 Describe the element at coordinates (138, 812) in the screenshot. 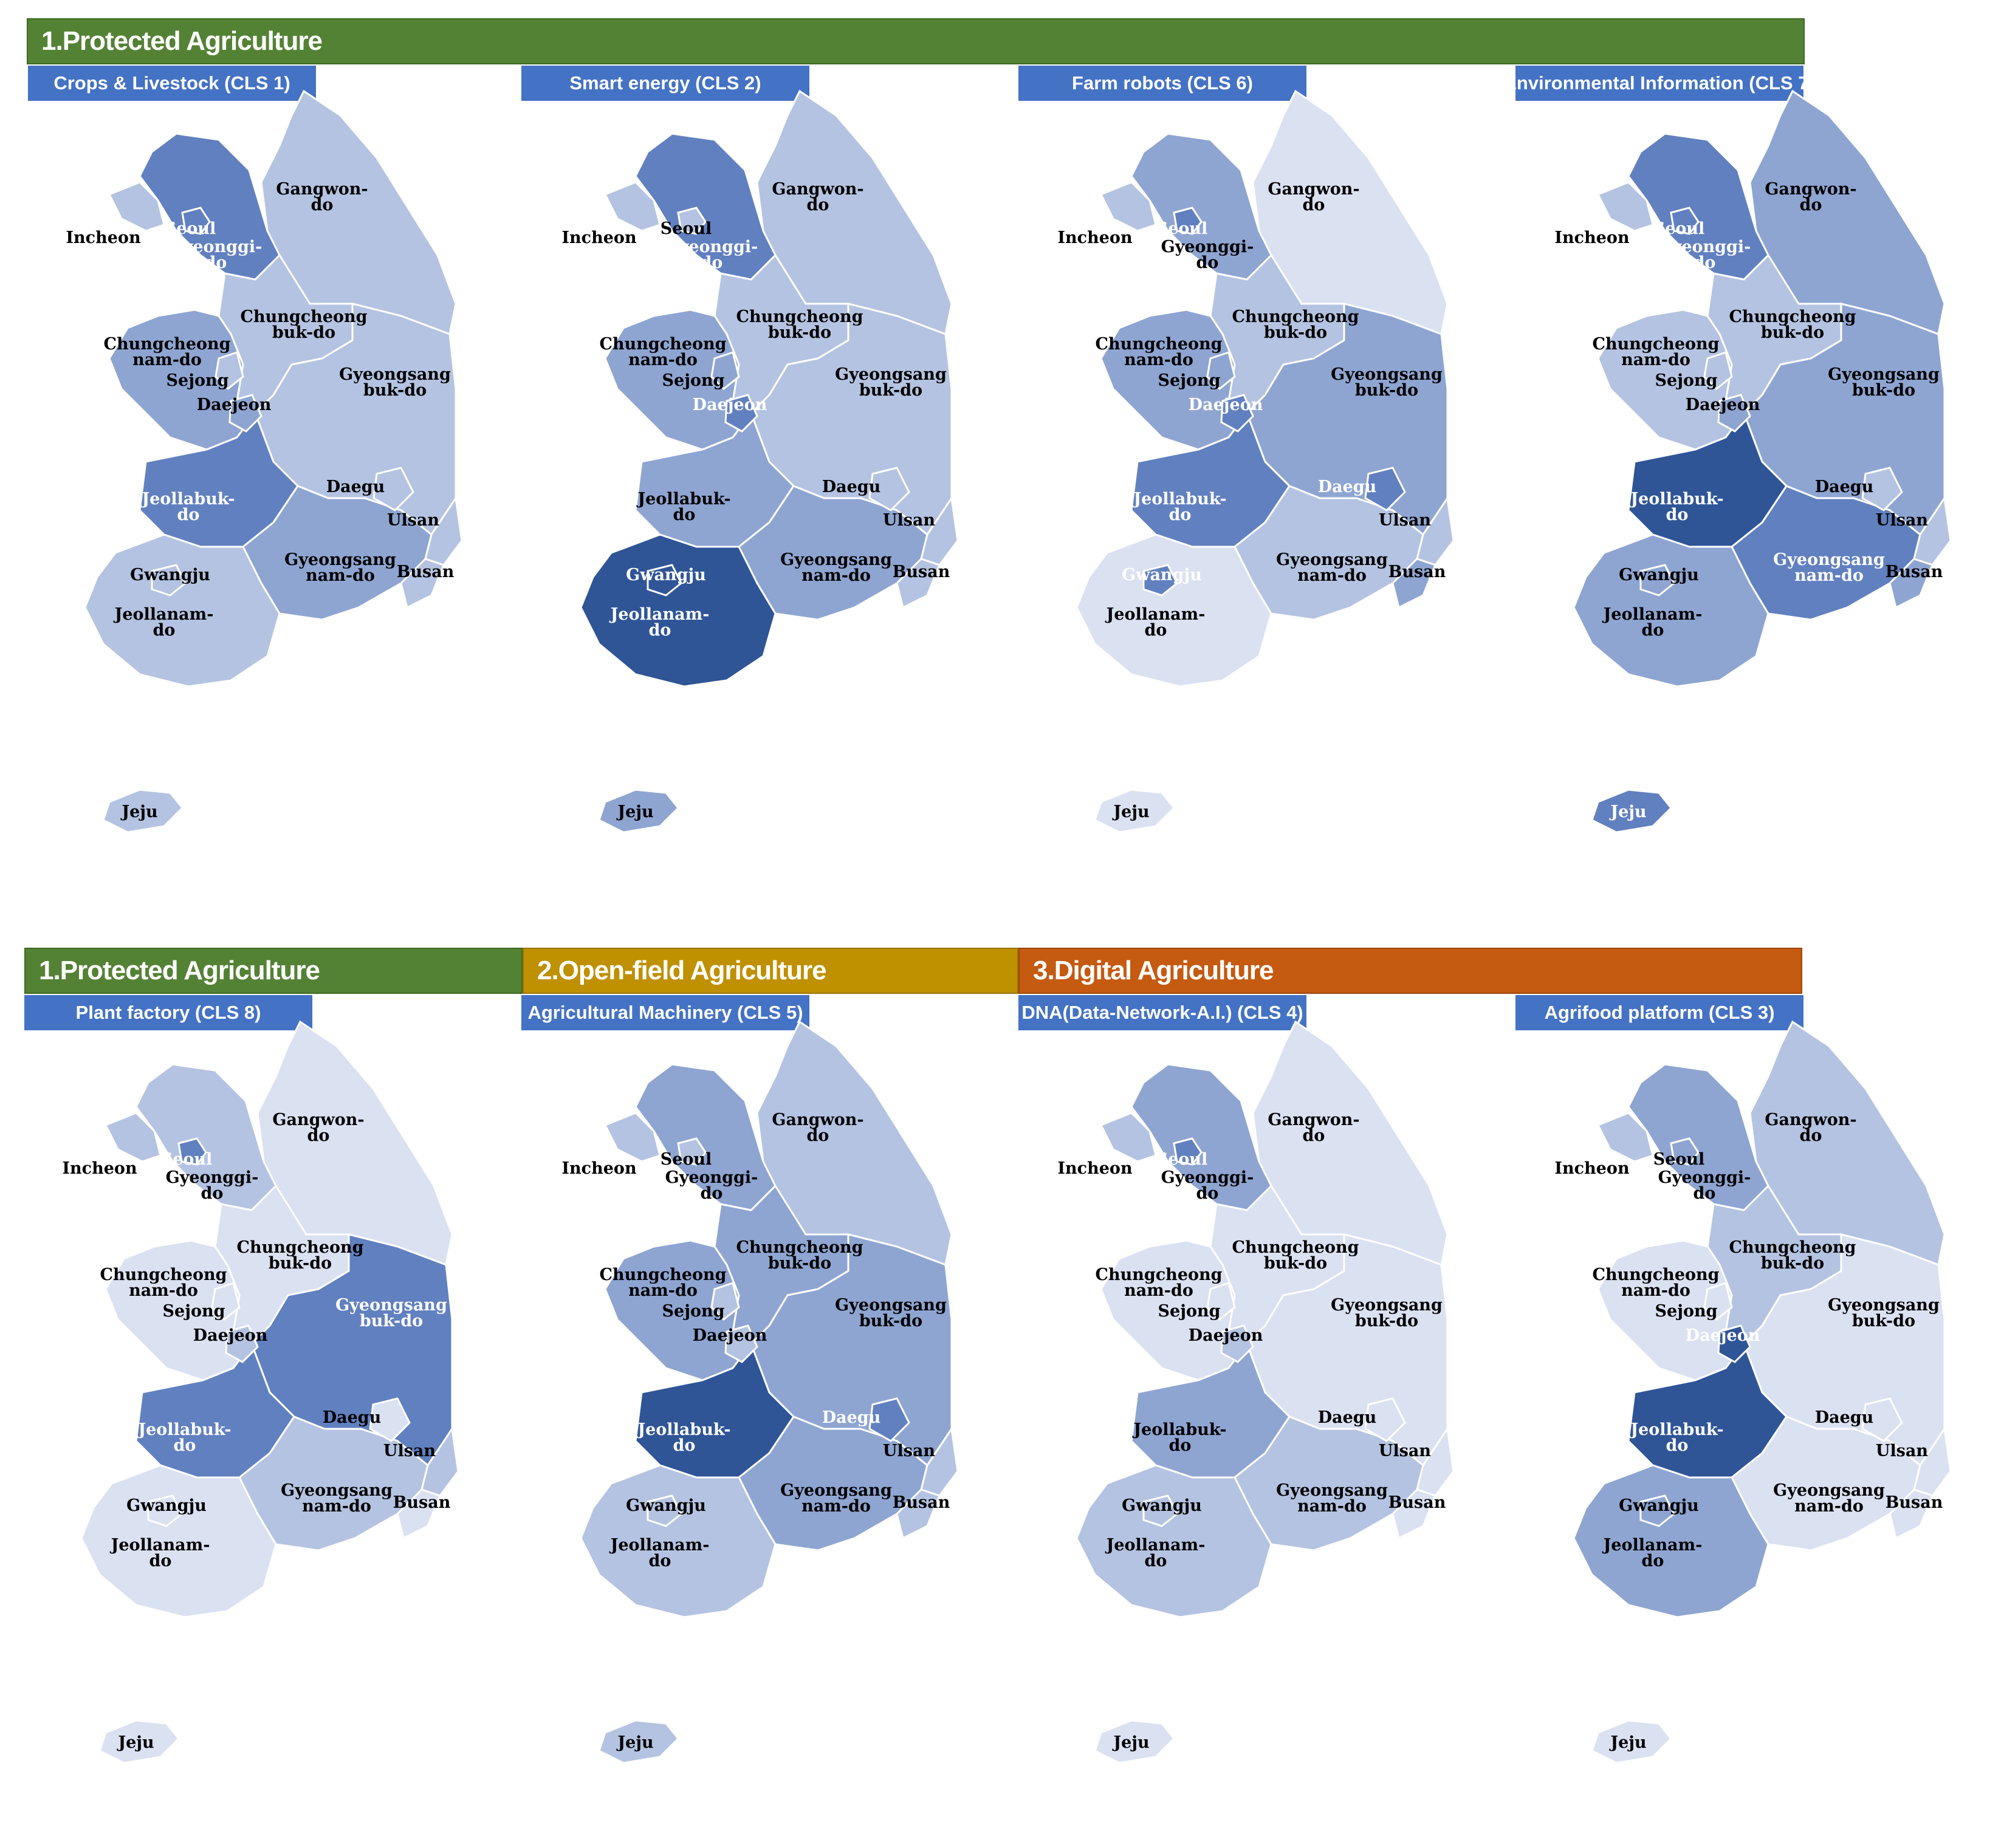

I see `region-label-jeju: Jeju` at that location.